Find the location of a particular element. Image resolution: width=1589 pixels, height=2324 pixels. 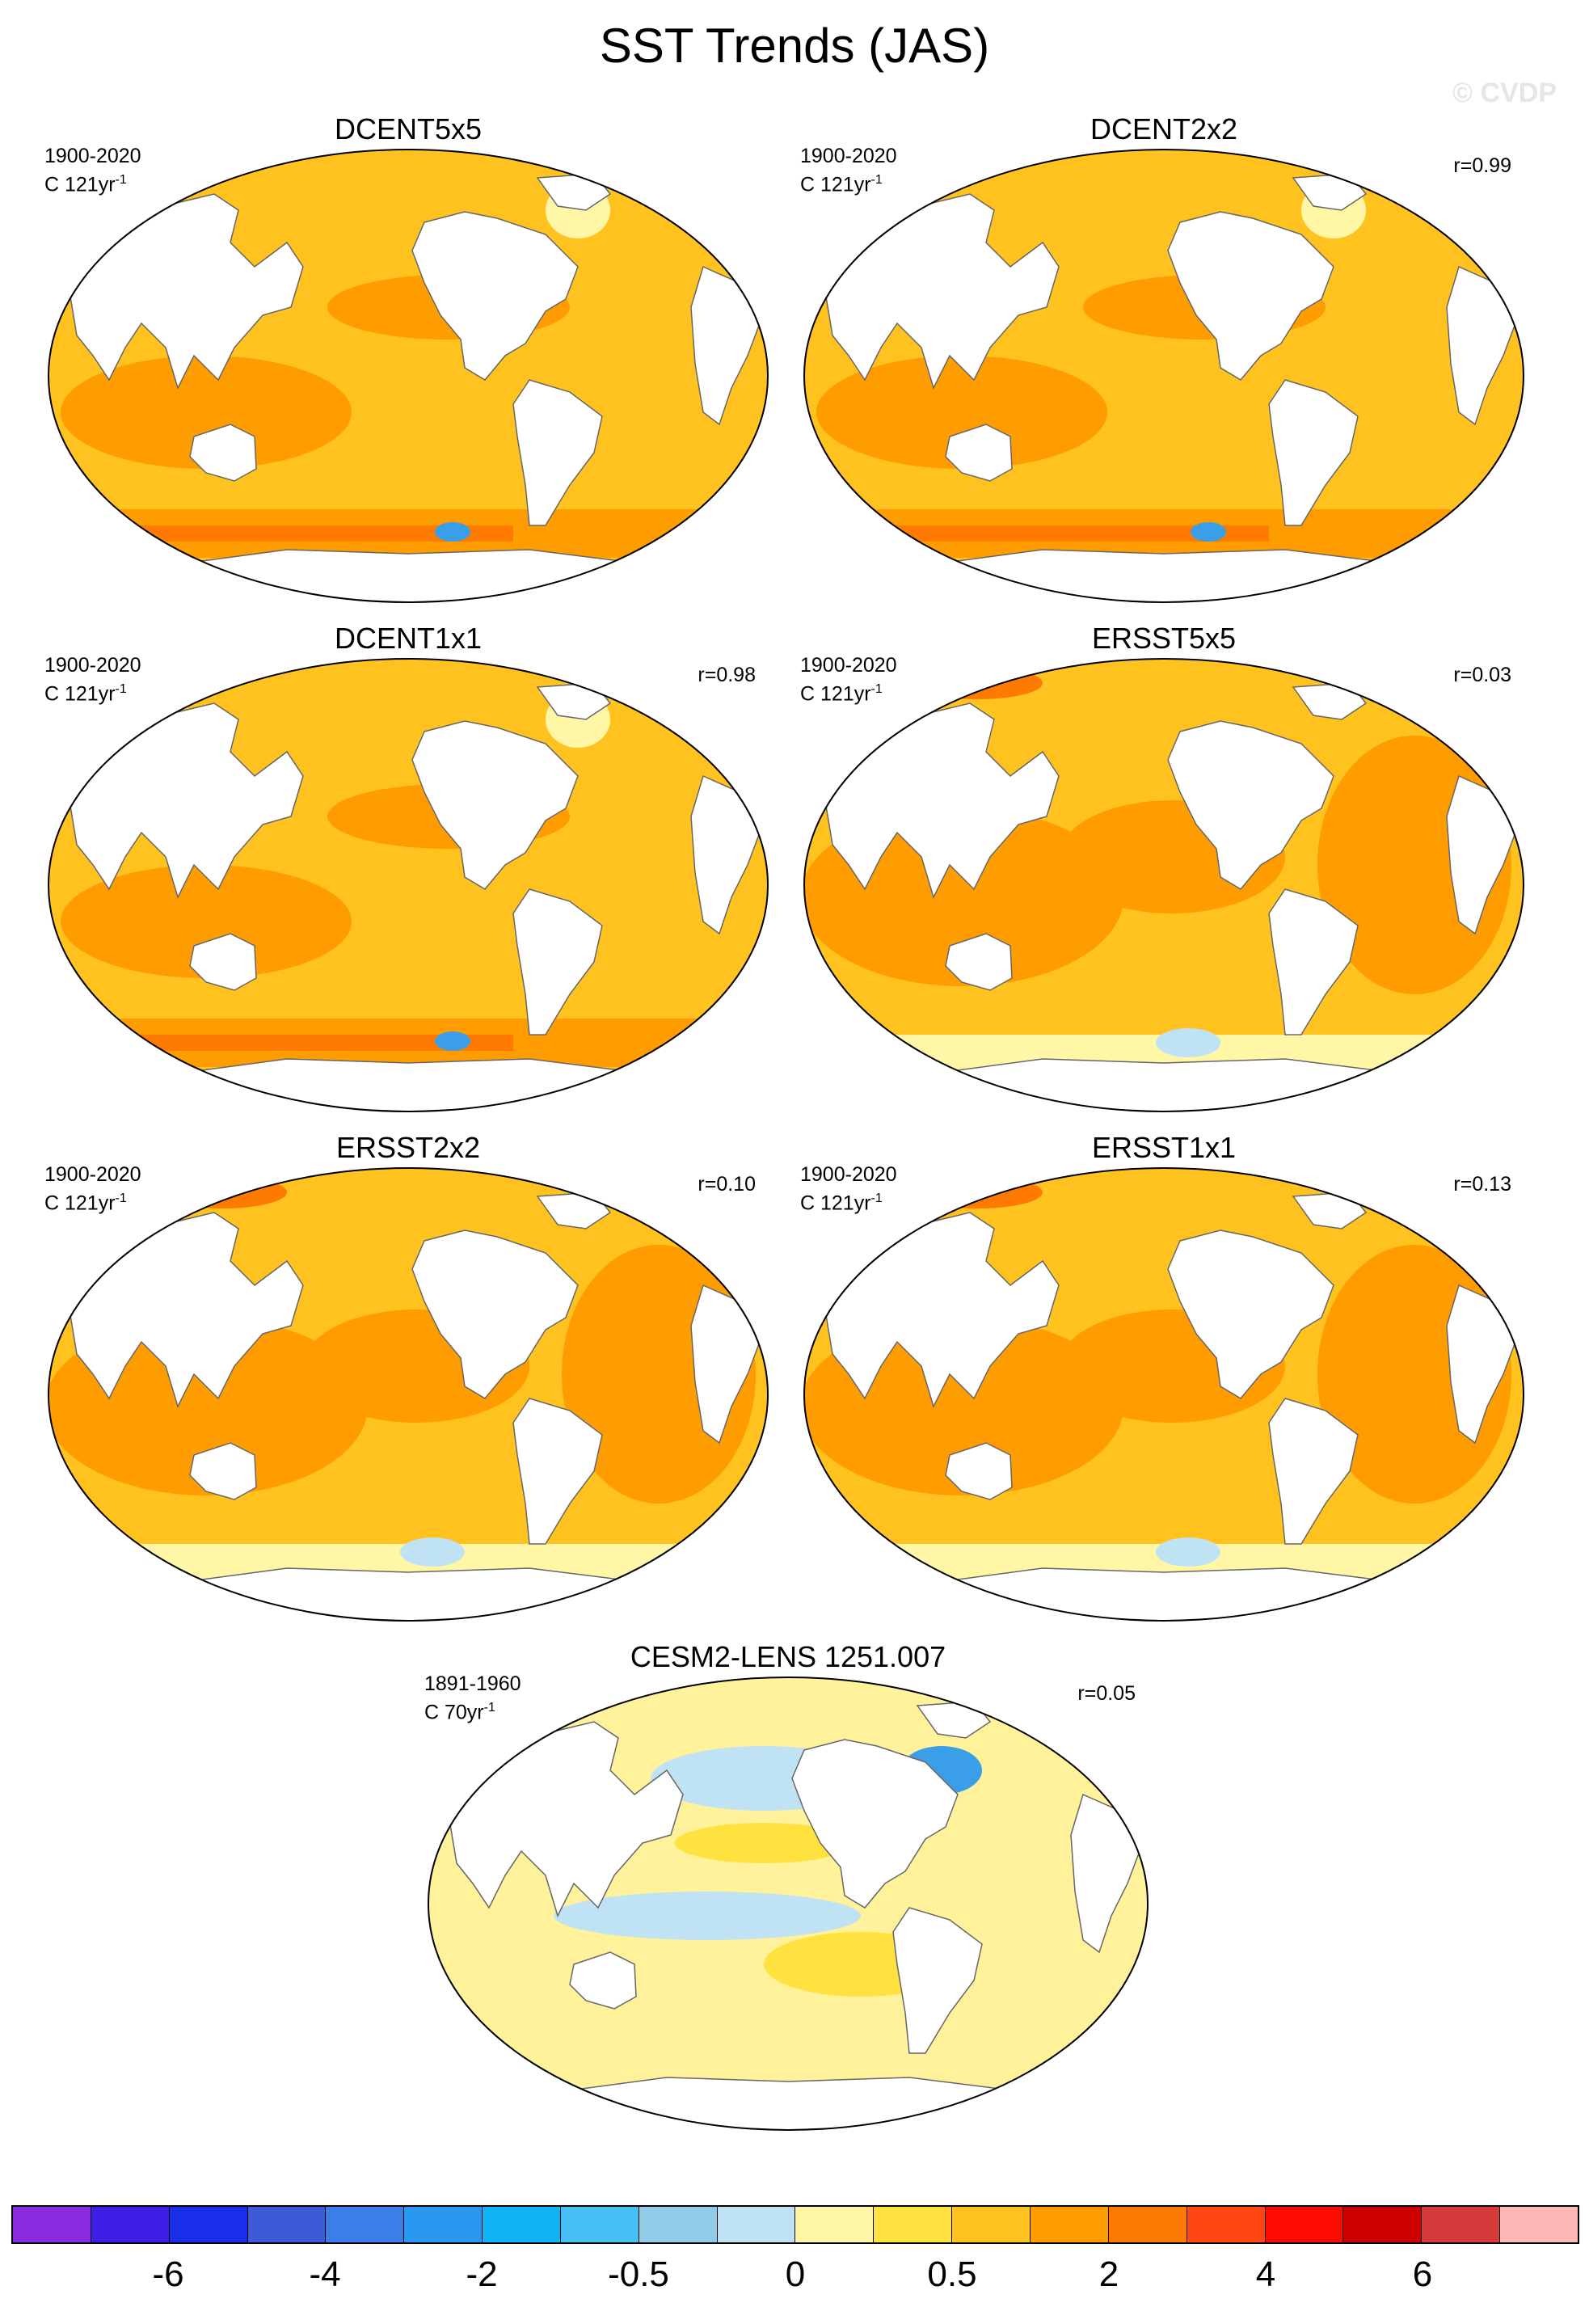

map-panel-dcent5x5: DCENT5x5 1900-2020 C 121yr-1 is located at coordinates (408, 359).